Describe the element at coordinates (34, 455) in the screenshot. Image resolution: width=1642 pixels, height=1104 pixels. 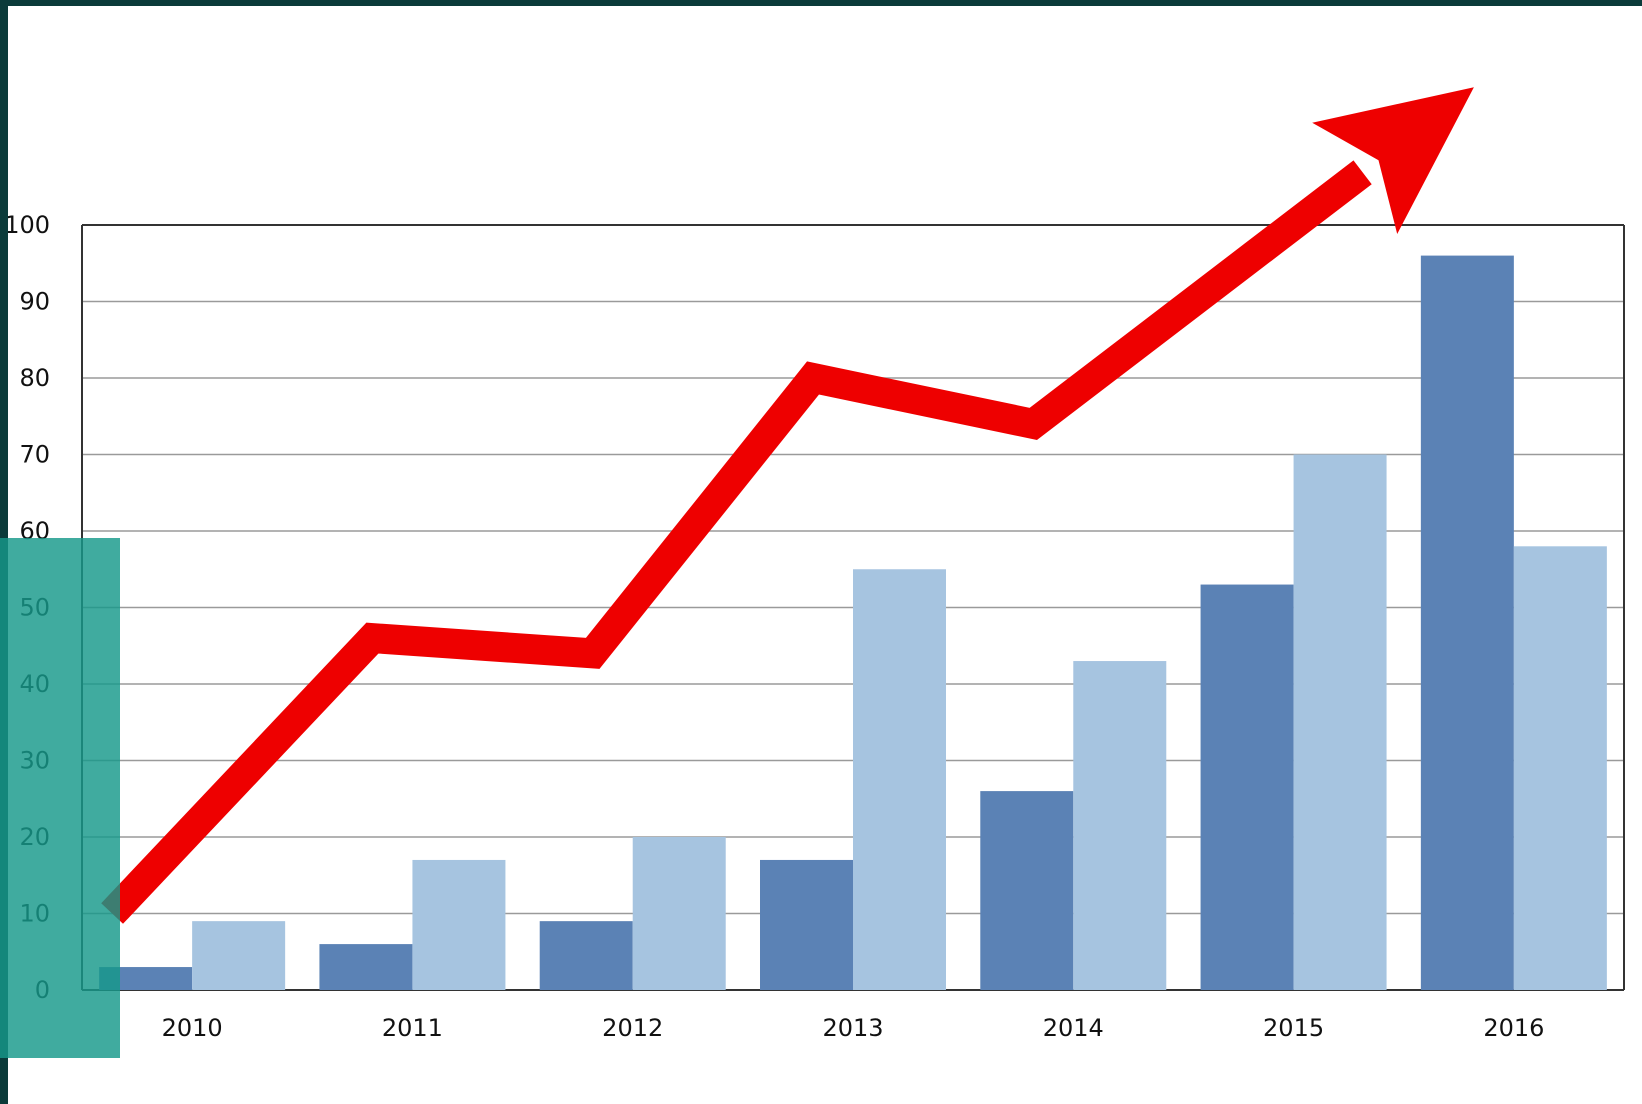
I see `y-tick-label-70: 70` at that location.